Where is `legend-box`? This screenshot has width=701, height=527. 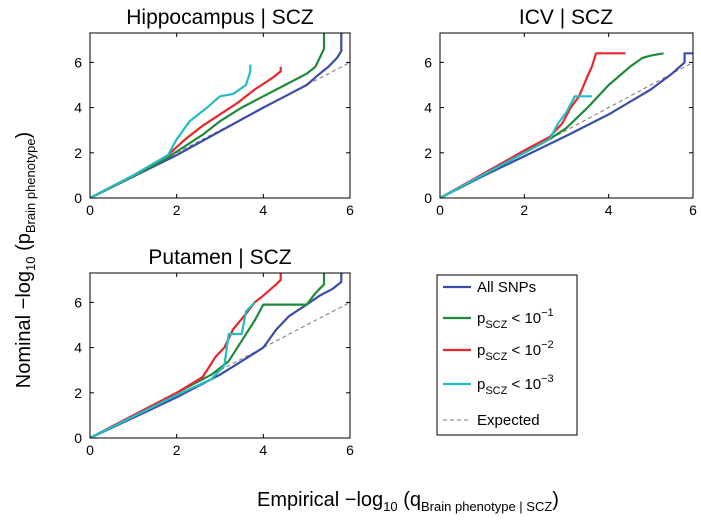
legend-box is located at coordinates (507, 355).